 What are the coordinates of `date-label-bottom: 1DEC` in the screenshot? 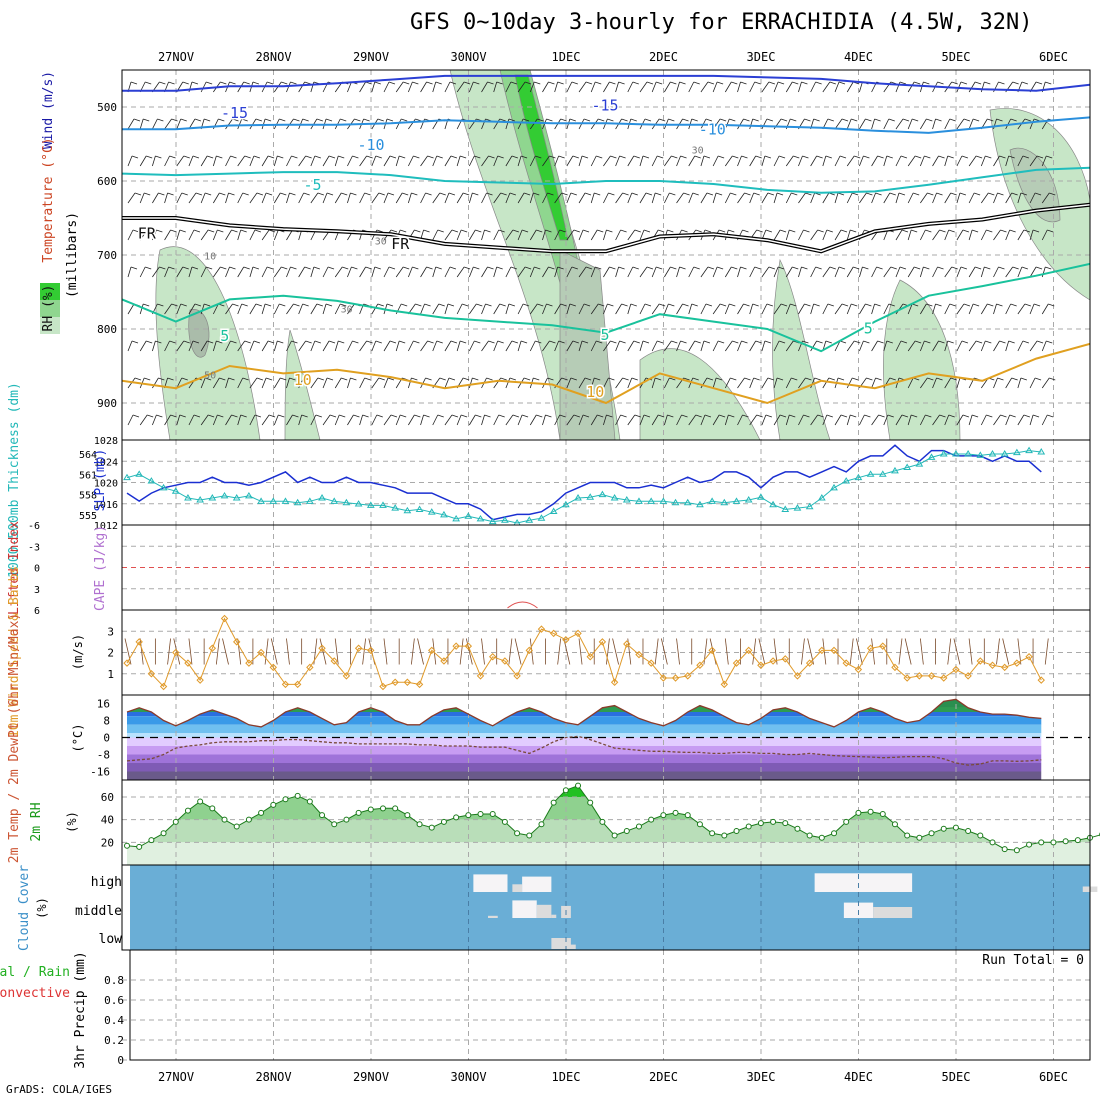 It's located at (566, 1077).